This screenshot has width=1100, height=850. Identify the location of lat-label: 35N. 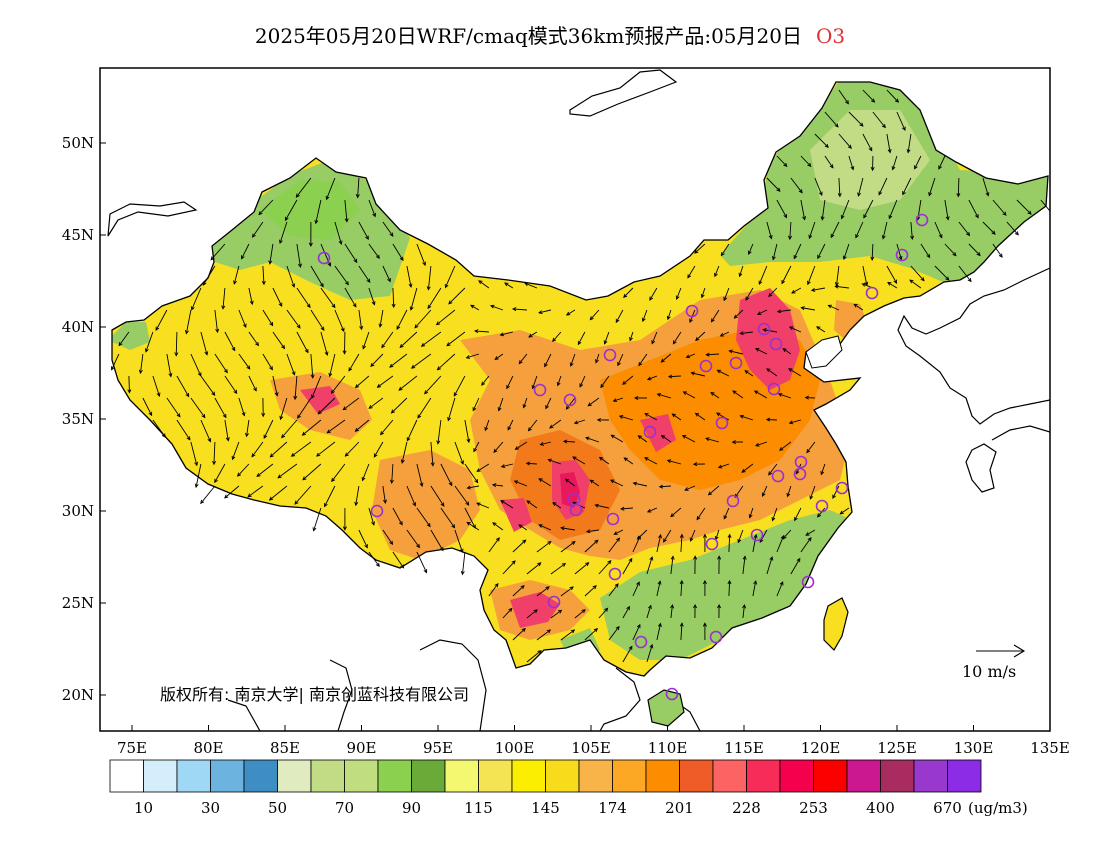
(78, 419).